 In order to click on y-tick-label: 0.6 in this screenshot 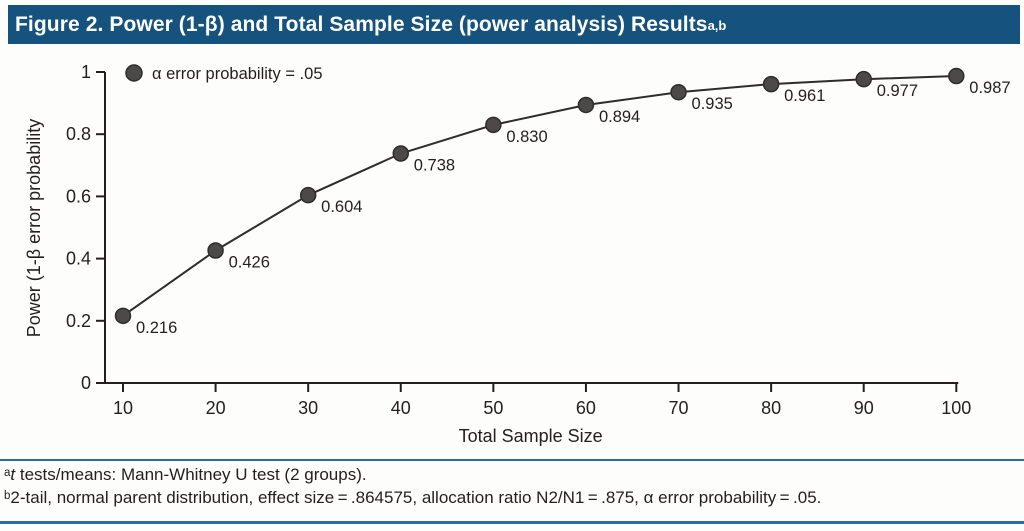, I will do `click(78, 196)`.